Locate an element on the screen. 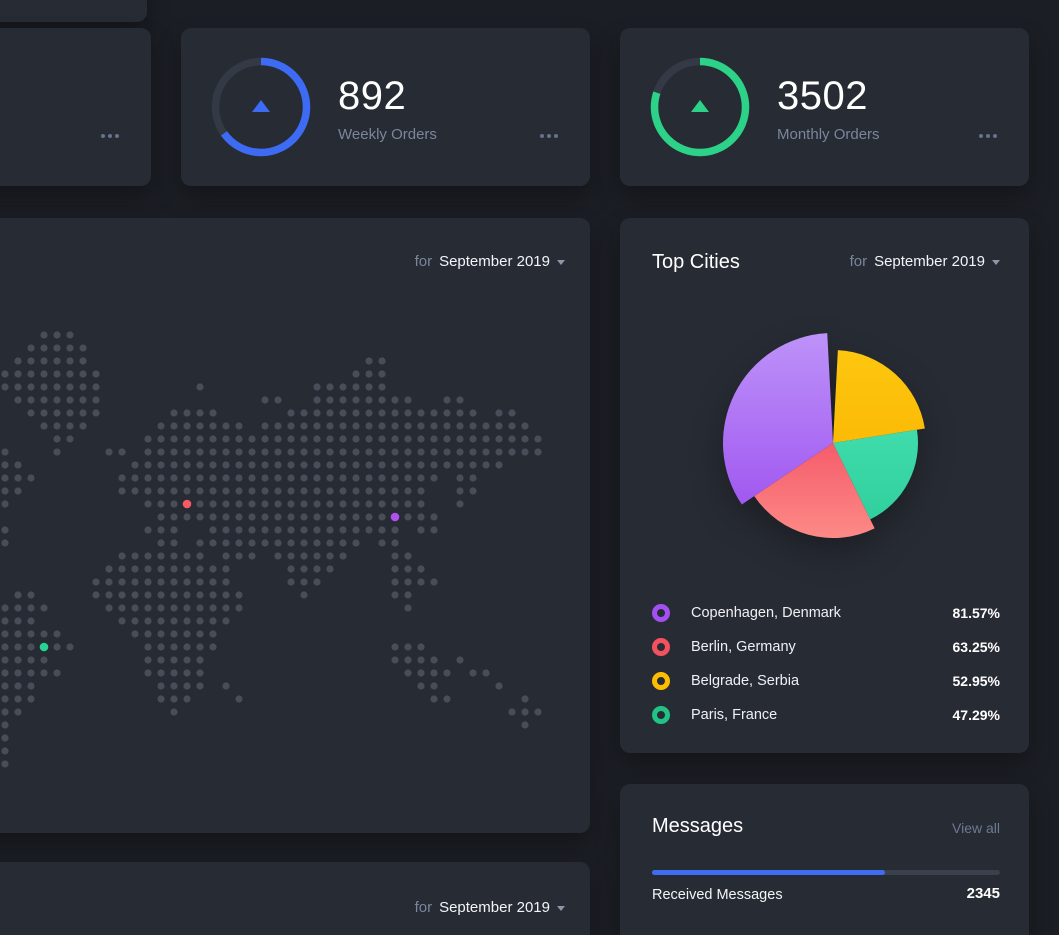  view-all-link: View all is located at coordinates (976, 828).